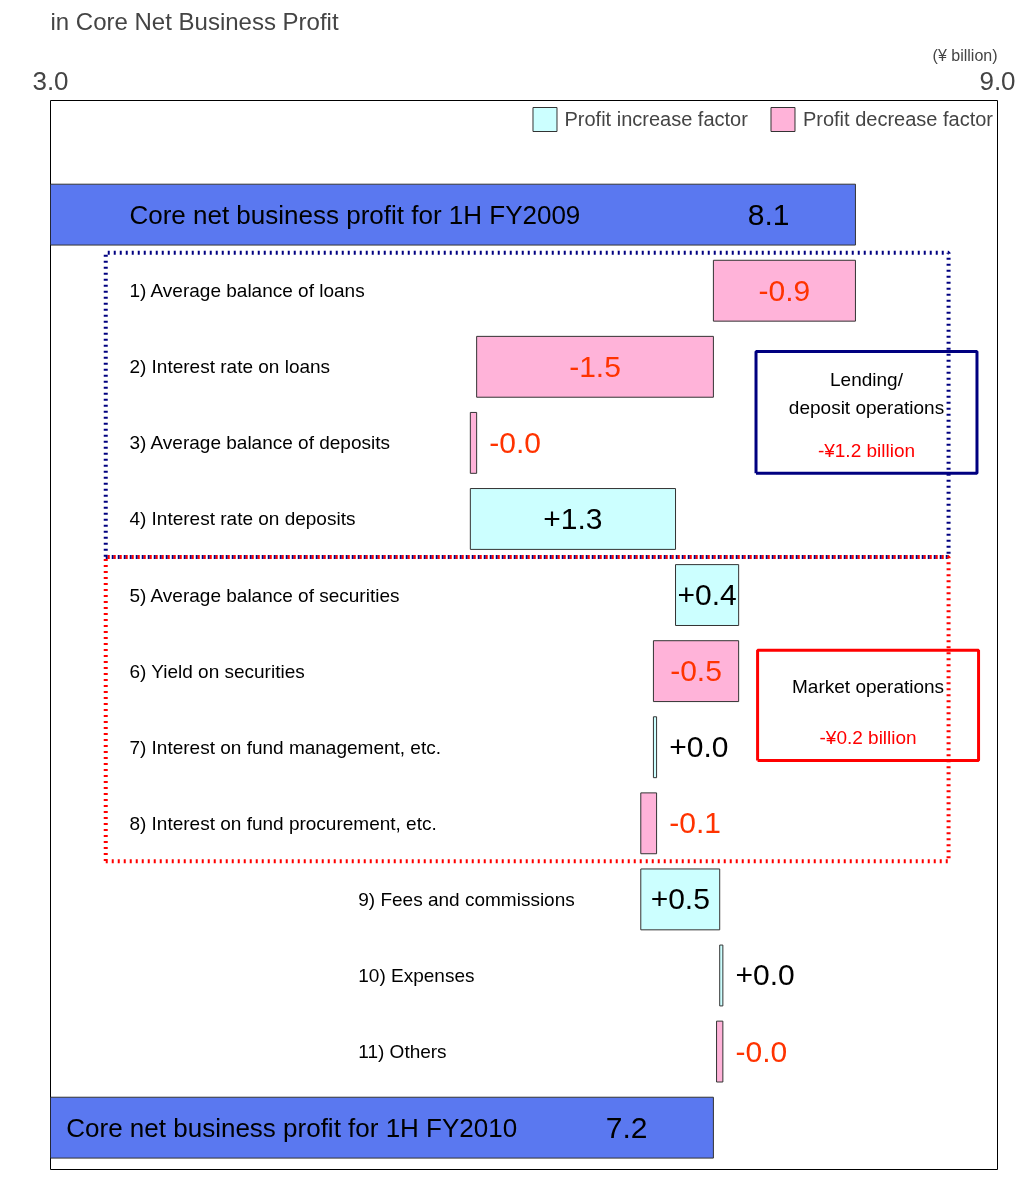  Describe the element at coordinates (242, 519) in the screenshot. I see `y-tick-label: 4) Interest rate on deposits` at that location.